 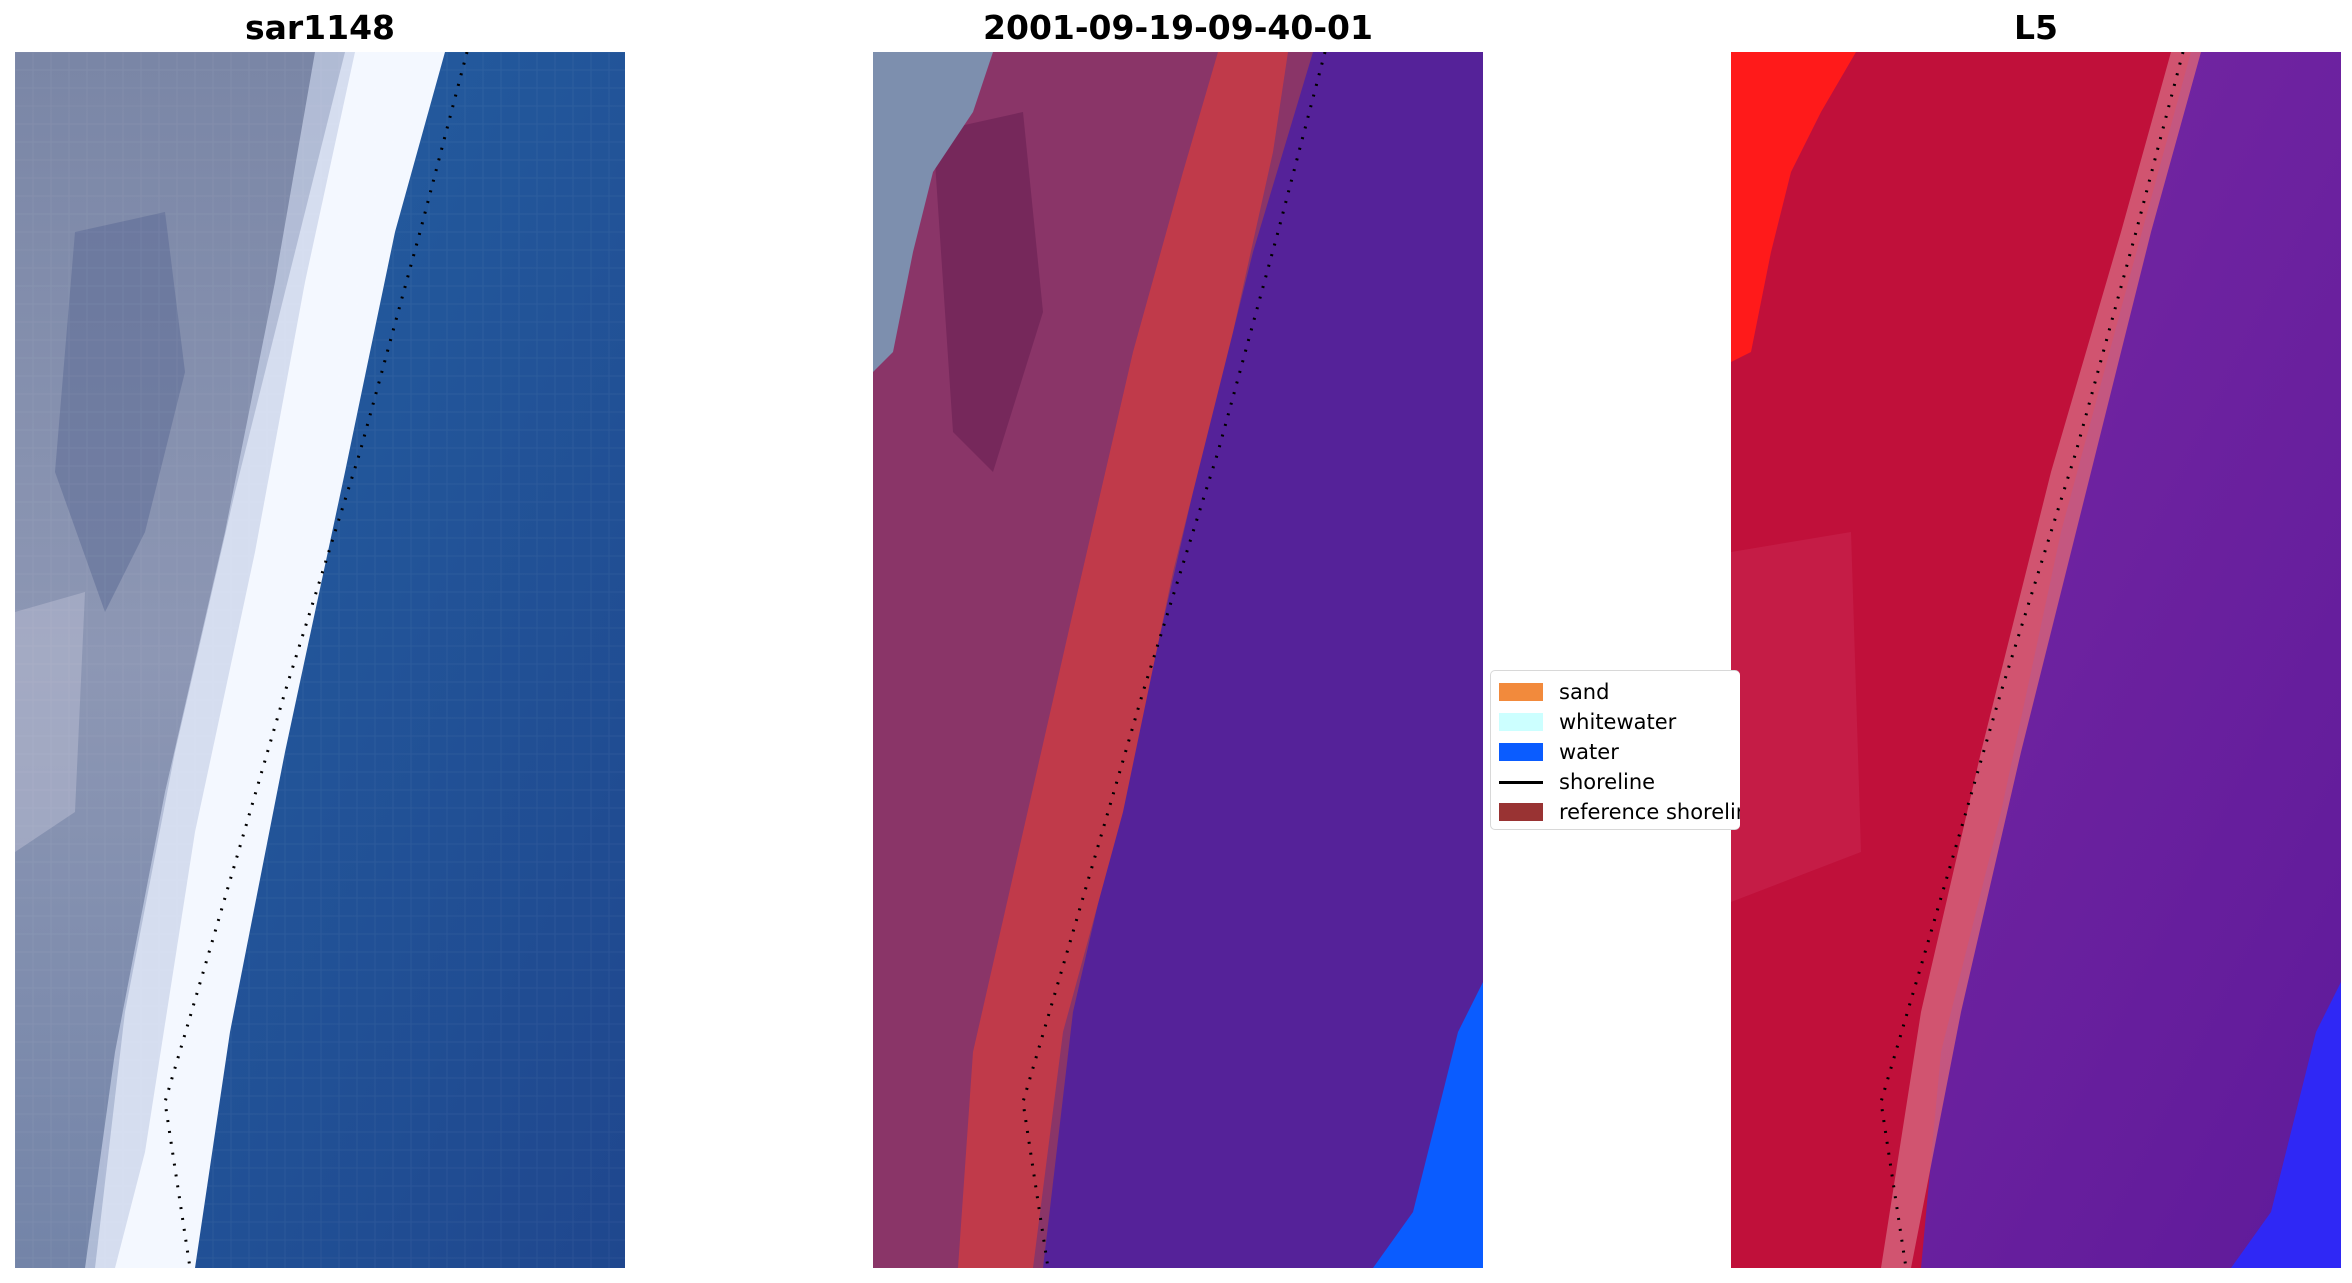 What do you see at coordinates (320, 27) in the screenshot?
I see `panel-title-left: sar1148` at bounding box center [320, 27].